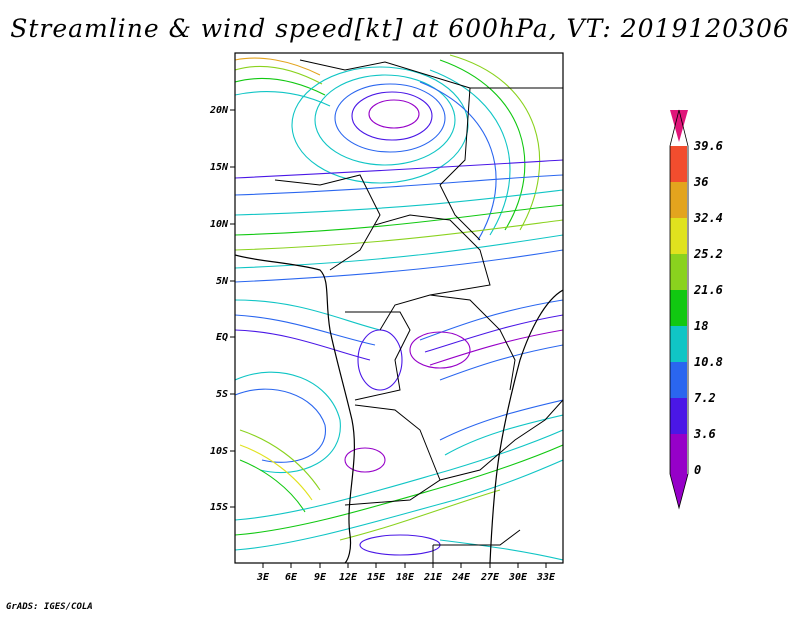  Describe the element at coordinates (696, 309) in the screenshot. I see `colorbar: 39.6 36 32.4 25.2 21.6 18 10.8 7.2 3.6 0` at that location.